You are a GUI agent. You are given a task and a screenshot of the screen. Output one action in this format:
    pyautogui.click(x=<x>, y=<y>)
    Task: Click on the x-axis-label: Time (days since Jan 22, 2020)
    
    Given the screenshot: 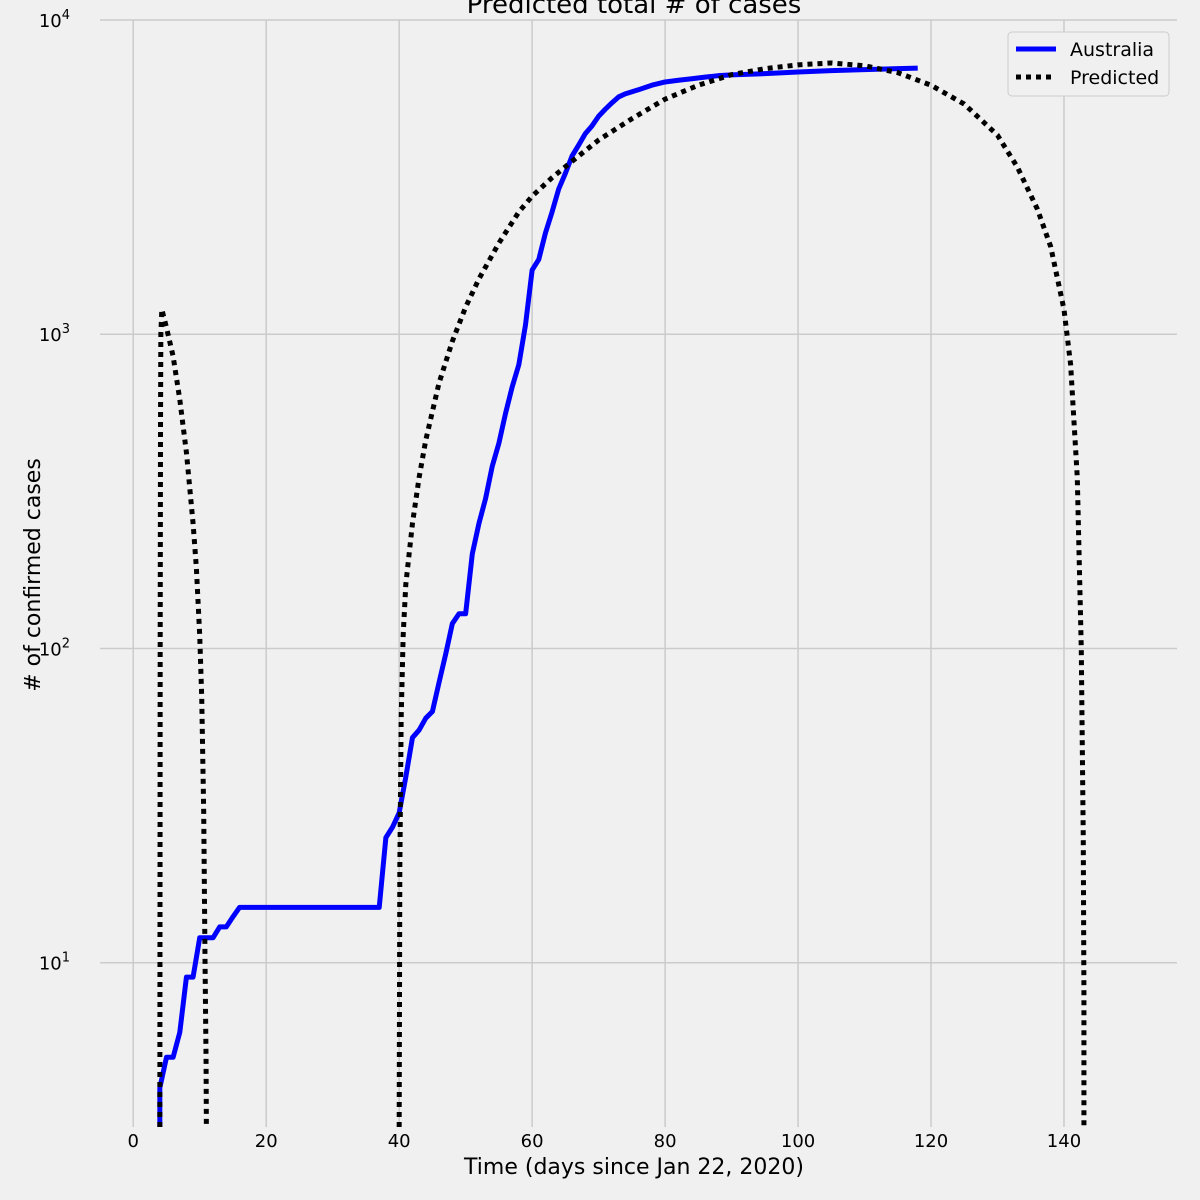 What is the action you would take?
    pyautogui.click(x=633, y=1167)
    